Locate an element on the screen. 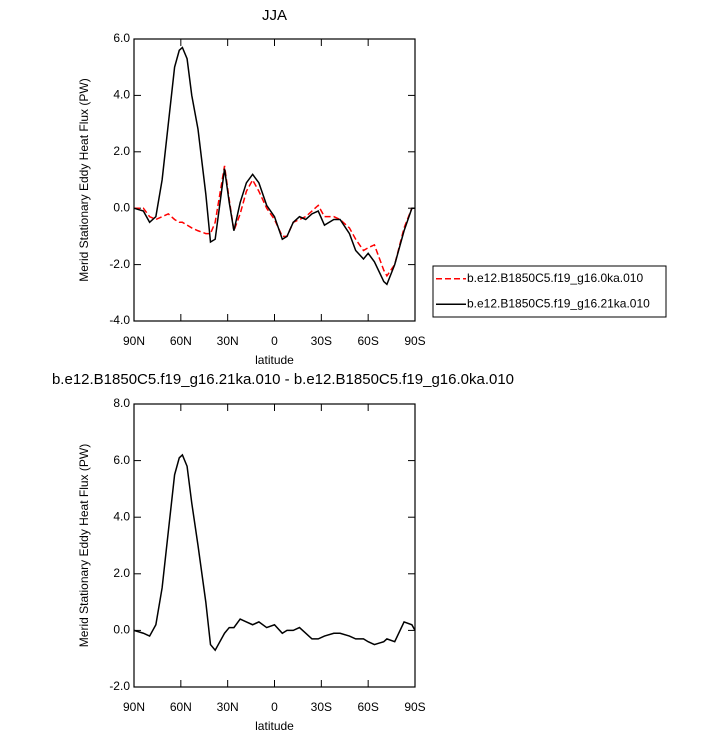 The image size is (713, 741). y-tick-label: 8.0 is located at coordinates (121, 403).